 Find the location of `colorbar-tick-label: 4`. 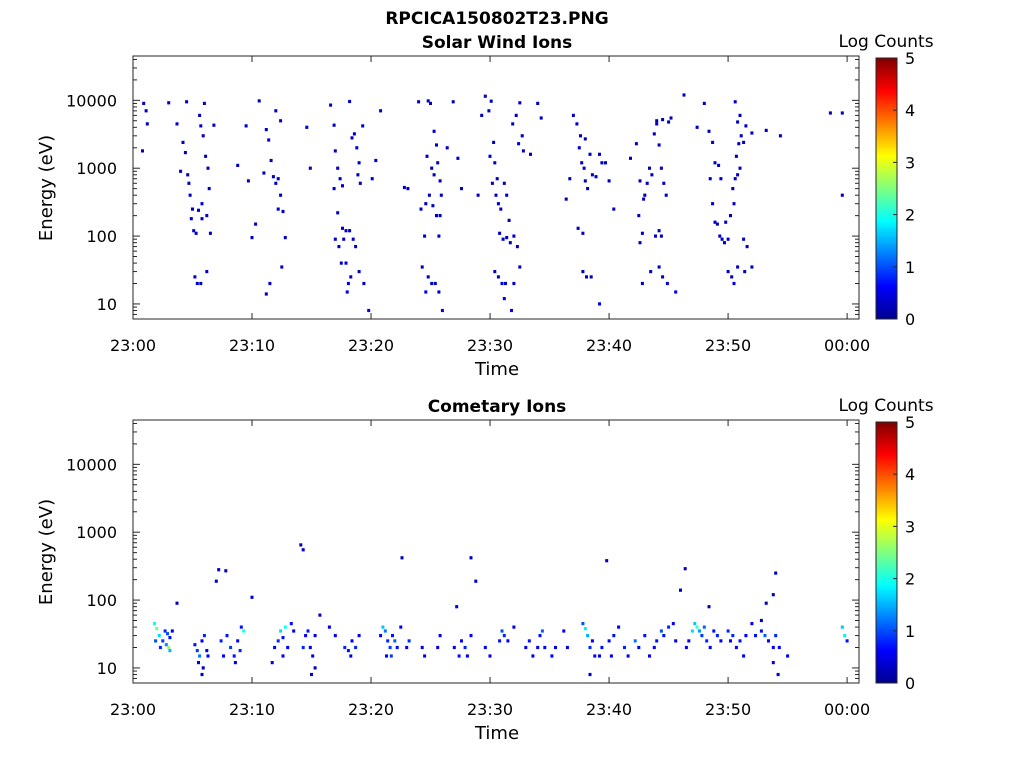

colorbar-tick-label: 4 is located at coordinates (910, 110).